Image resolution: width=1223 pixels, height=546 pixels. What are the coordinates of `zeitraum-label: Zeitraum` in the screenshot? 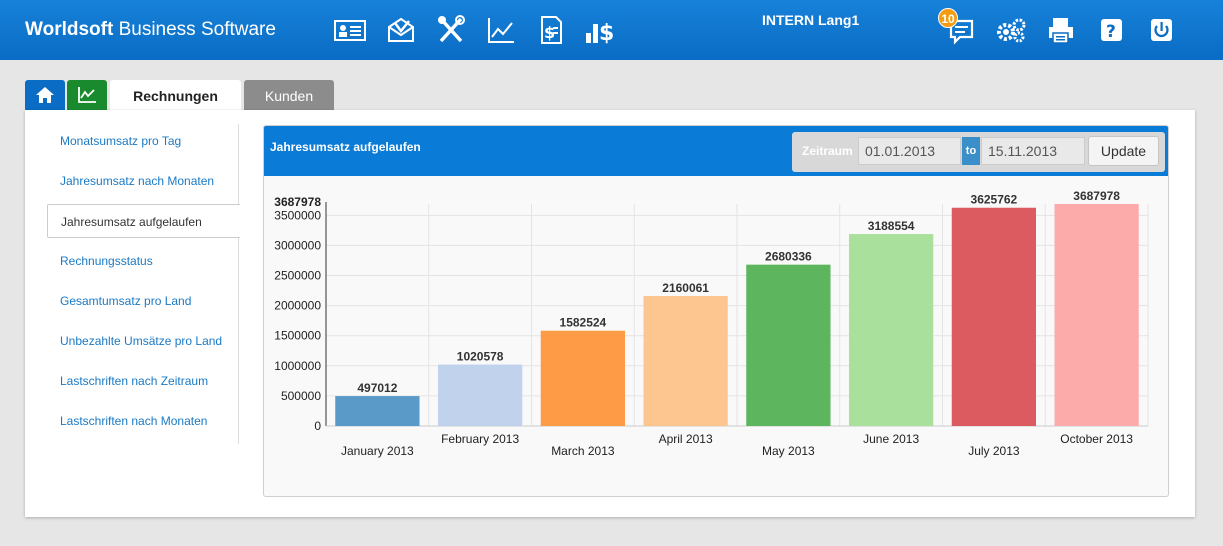 It's located at (827, 151).